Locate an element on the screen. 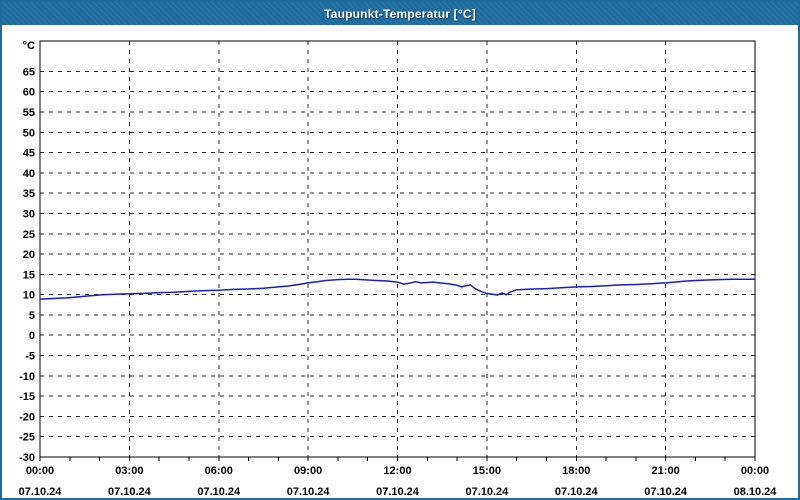 The image size is (800, 500). dewpoint-series-line is located at coordinates (397, 289).